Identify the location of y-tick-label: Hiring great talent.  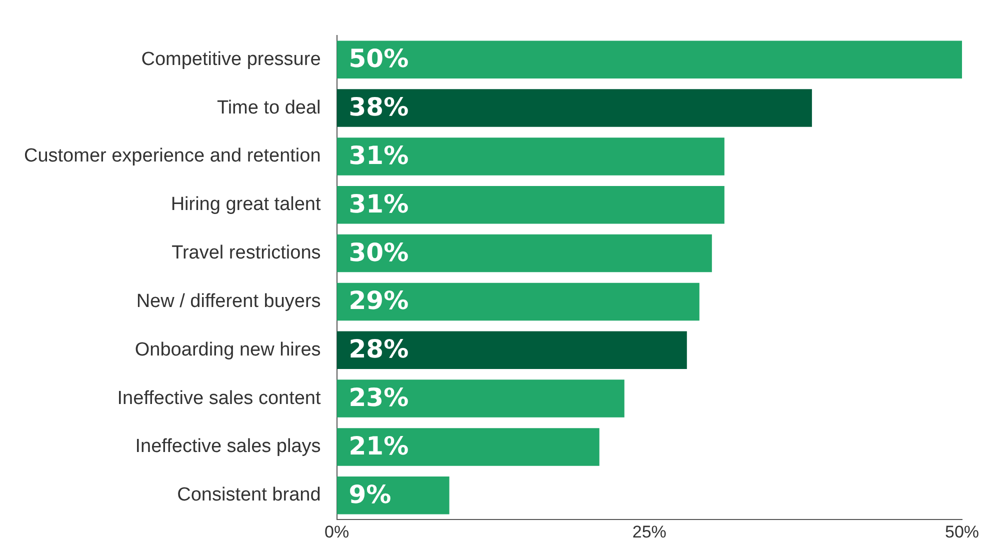
(246, 205).